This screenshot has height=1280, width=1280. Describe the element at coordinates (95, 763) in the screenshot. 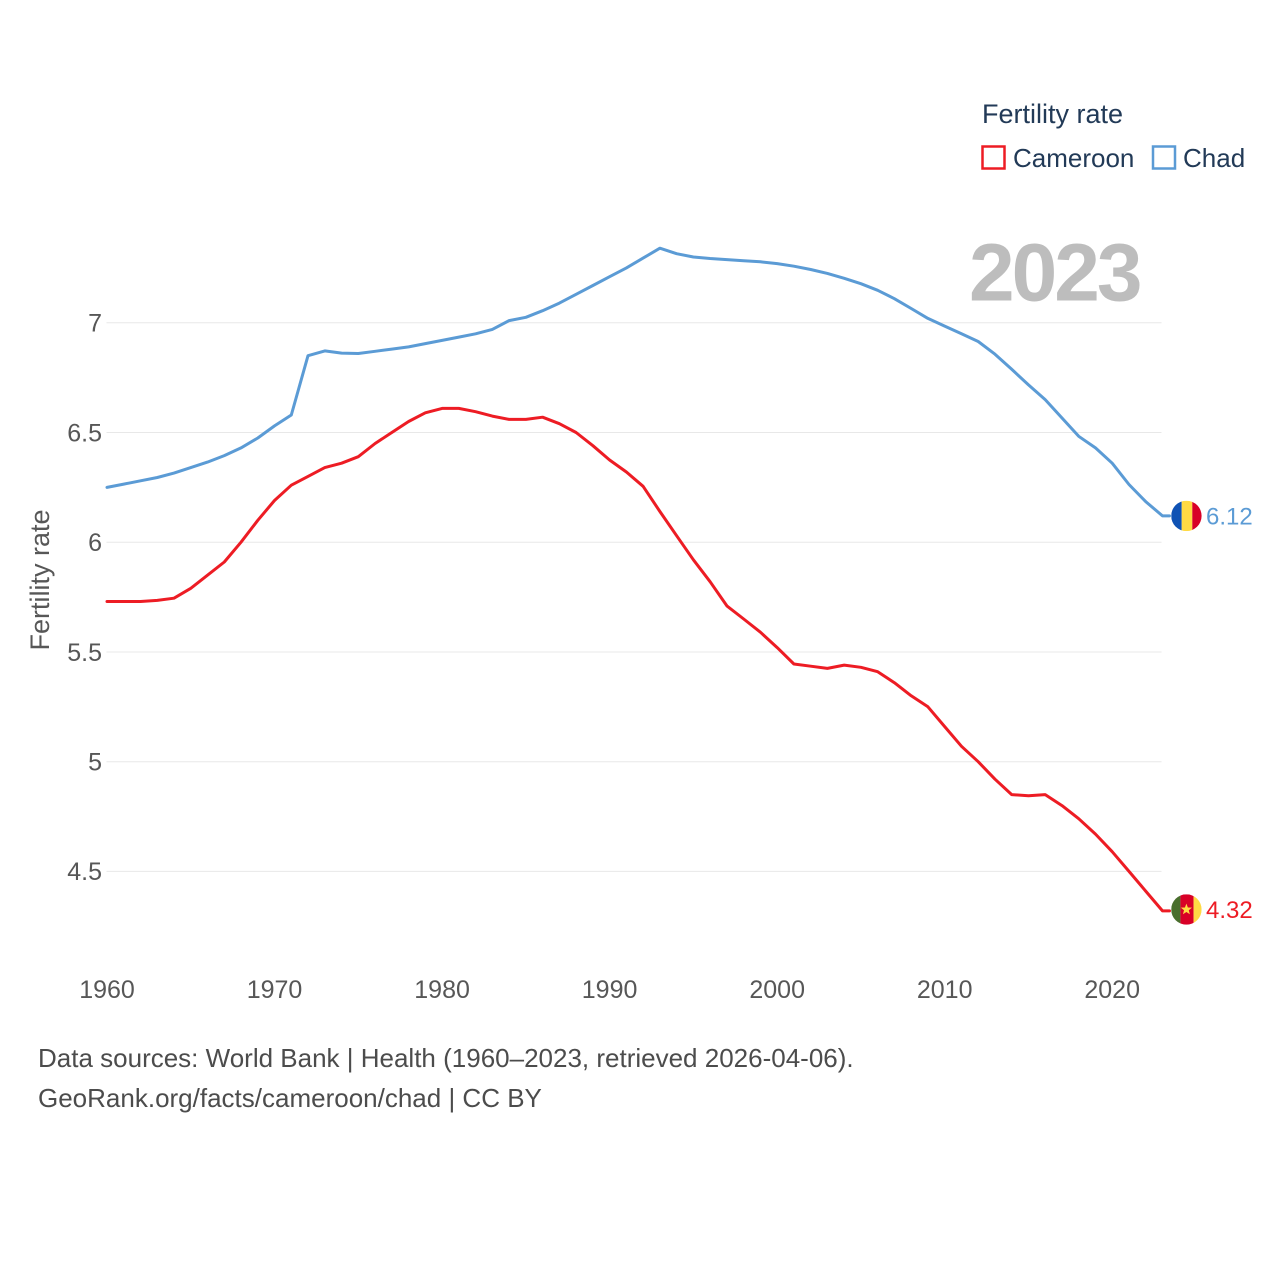

I see `svg-text: 5` at that location.